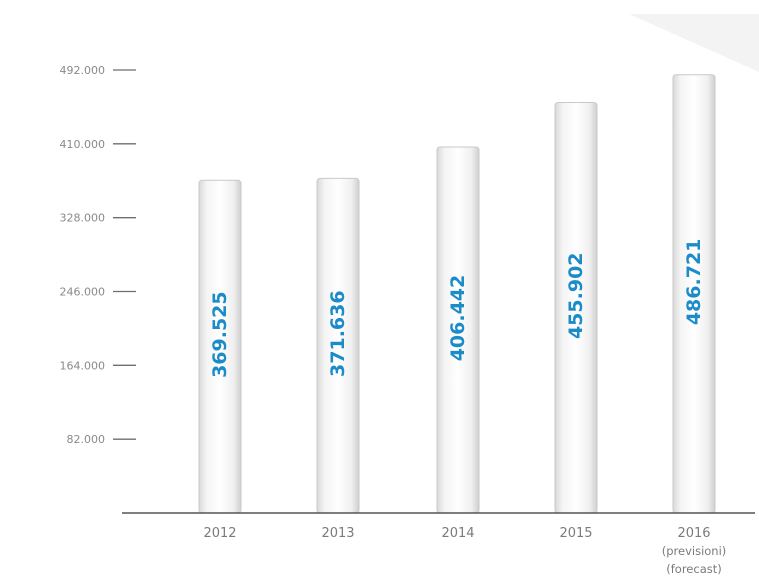 Image resolution: width=759 pixels, height=583 pixels. What do you see at coordinates (694, 551) in the screenshot?
I see `x-tick-sublabel: (previsioni)` at bounding box center [694, 551].